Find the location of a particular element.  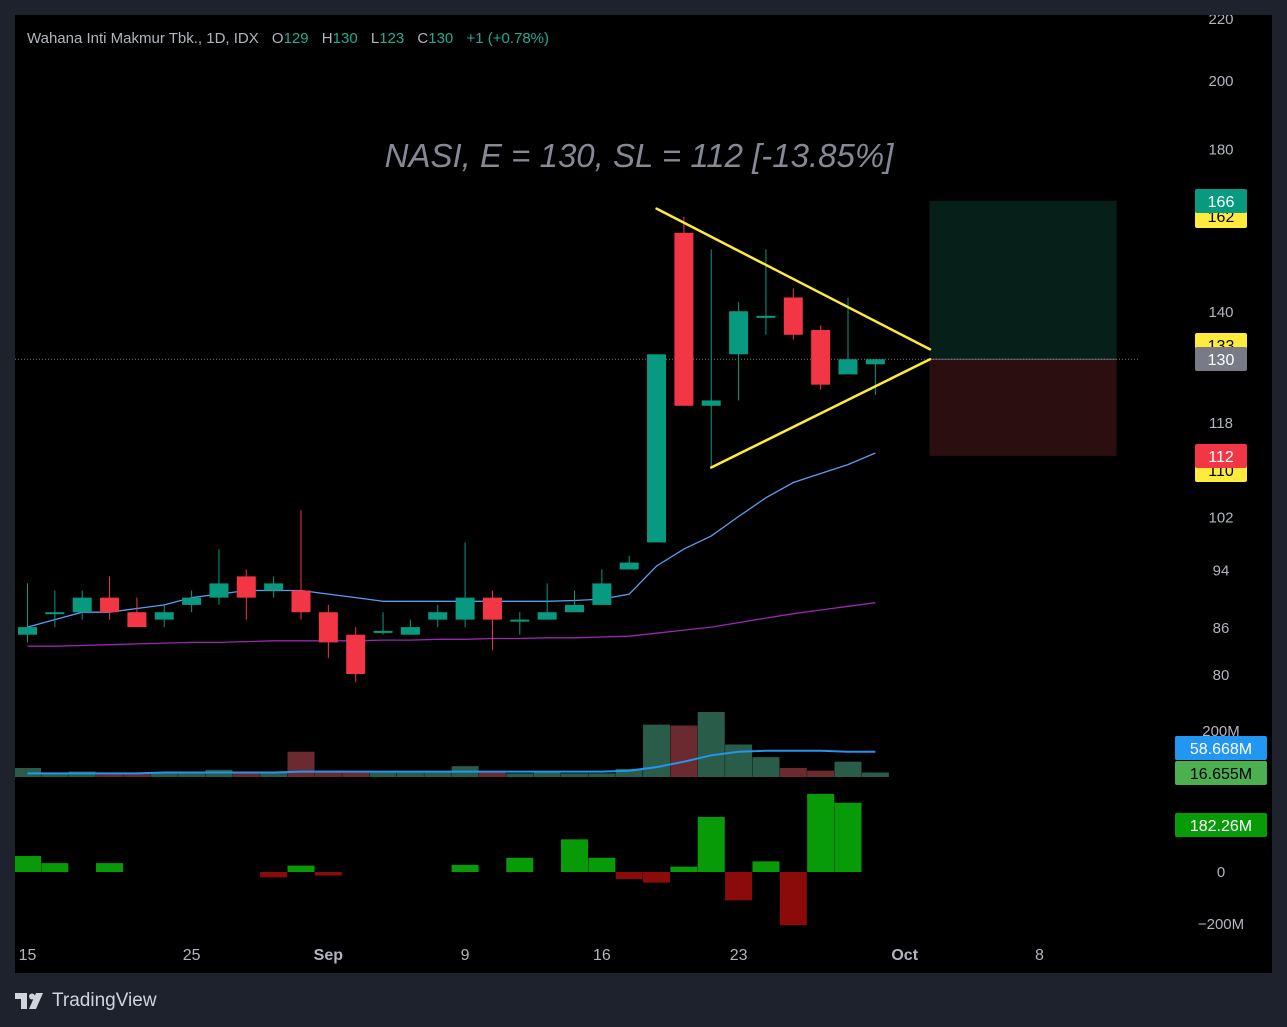

price-axis-label: 180 is located at coordinates (1220, 149).